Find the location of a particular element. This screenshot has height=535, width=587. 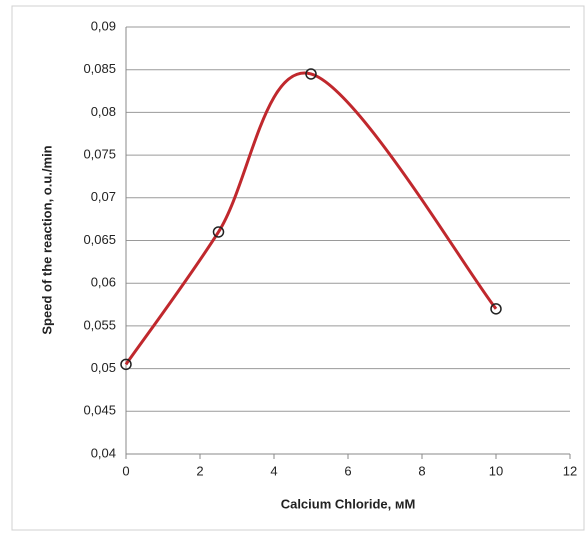

y-tick-label: 0,05 is located at coordinates (103, 367).